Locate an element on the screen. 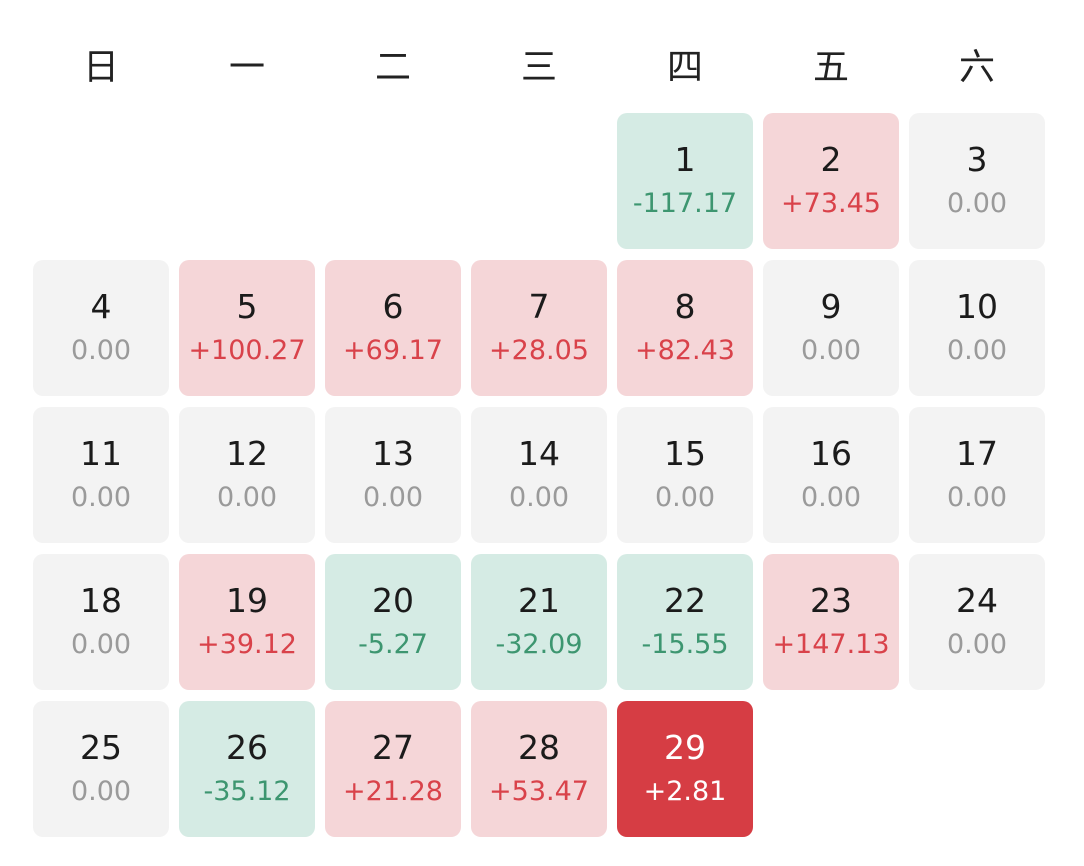 The height and width of the screenshot is (866, 1084). day-cell: 1 -117.17 is located at coordinates (685, 181).